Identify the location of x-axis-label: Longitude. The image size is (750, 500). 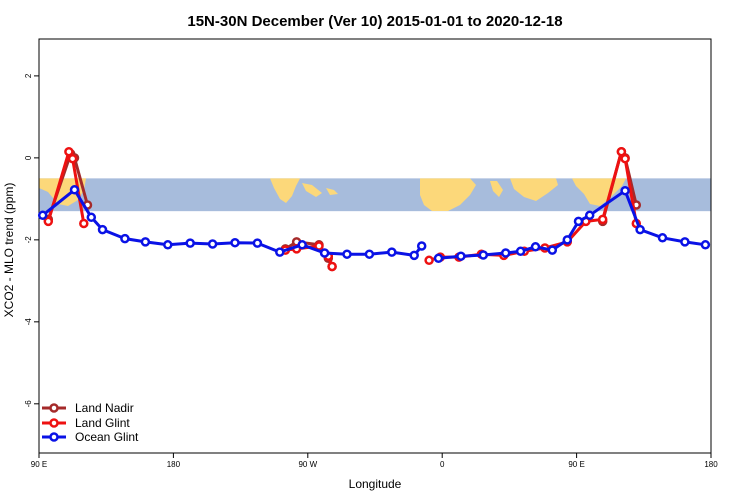
(375, 484).